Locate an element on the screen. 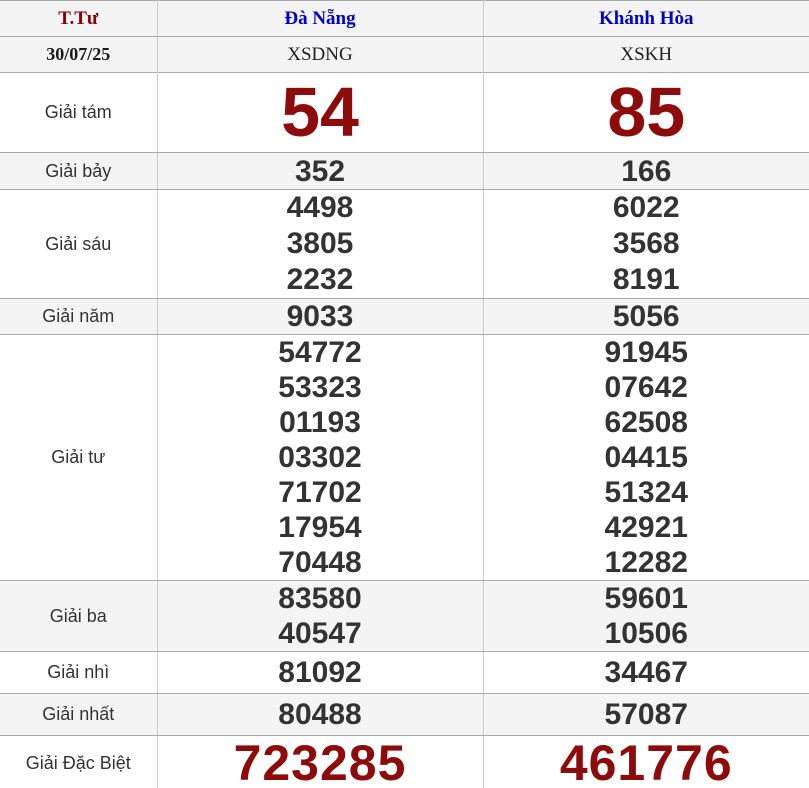 The width and height of the screenshot is (809, 788). province-link-da-nang: Đà Nẵng is located at coordinates (320, 18).